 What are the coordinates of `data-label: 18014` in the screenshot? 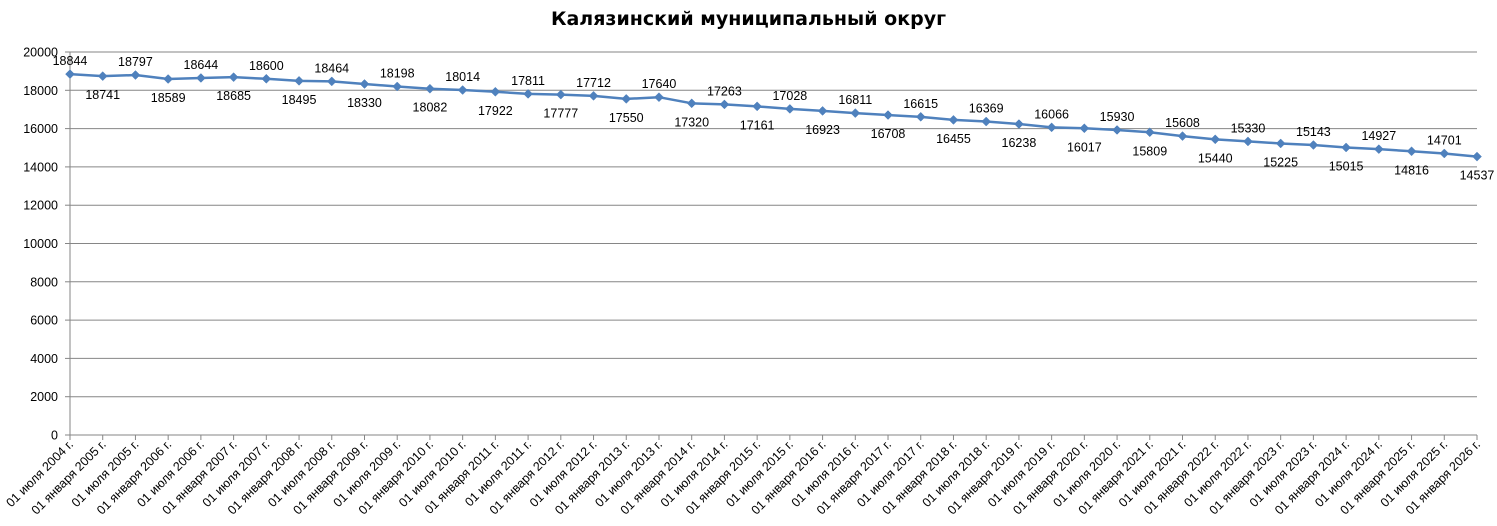 It's located at (462, 77).